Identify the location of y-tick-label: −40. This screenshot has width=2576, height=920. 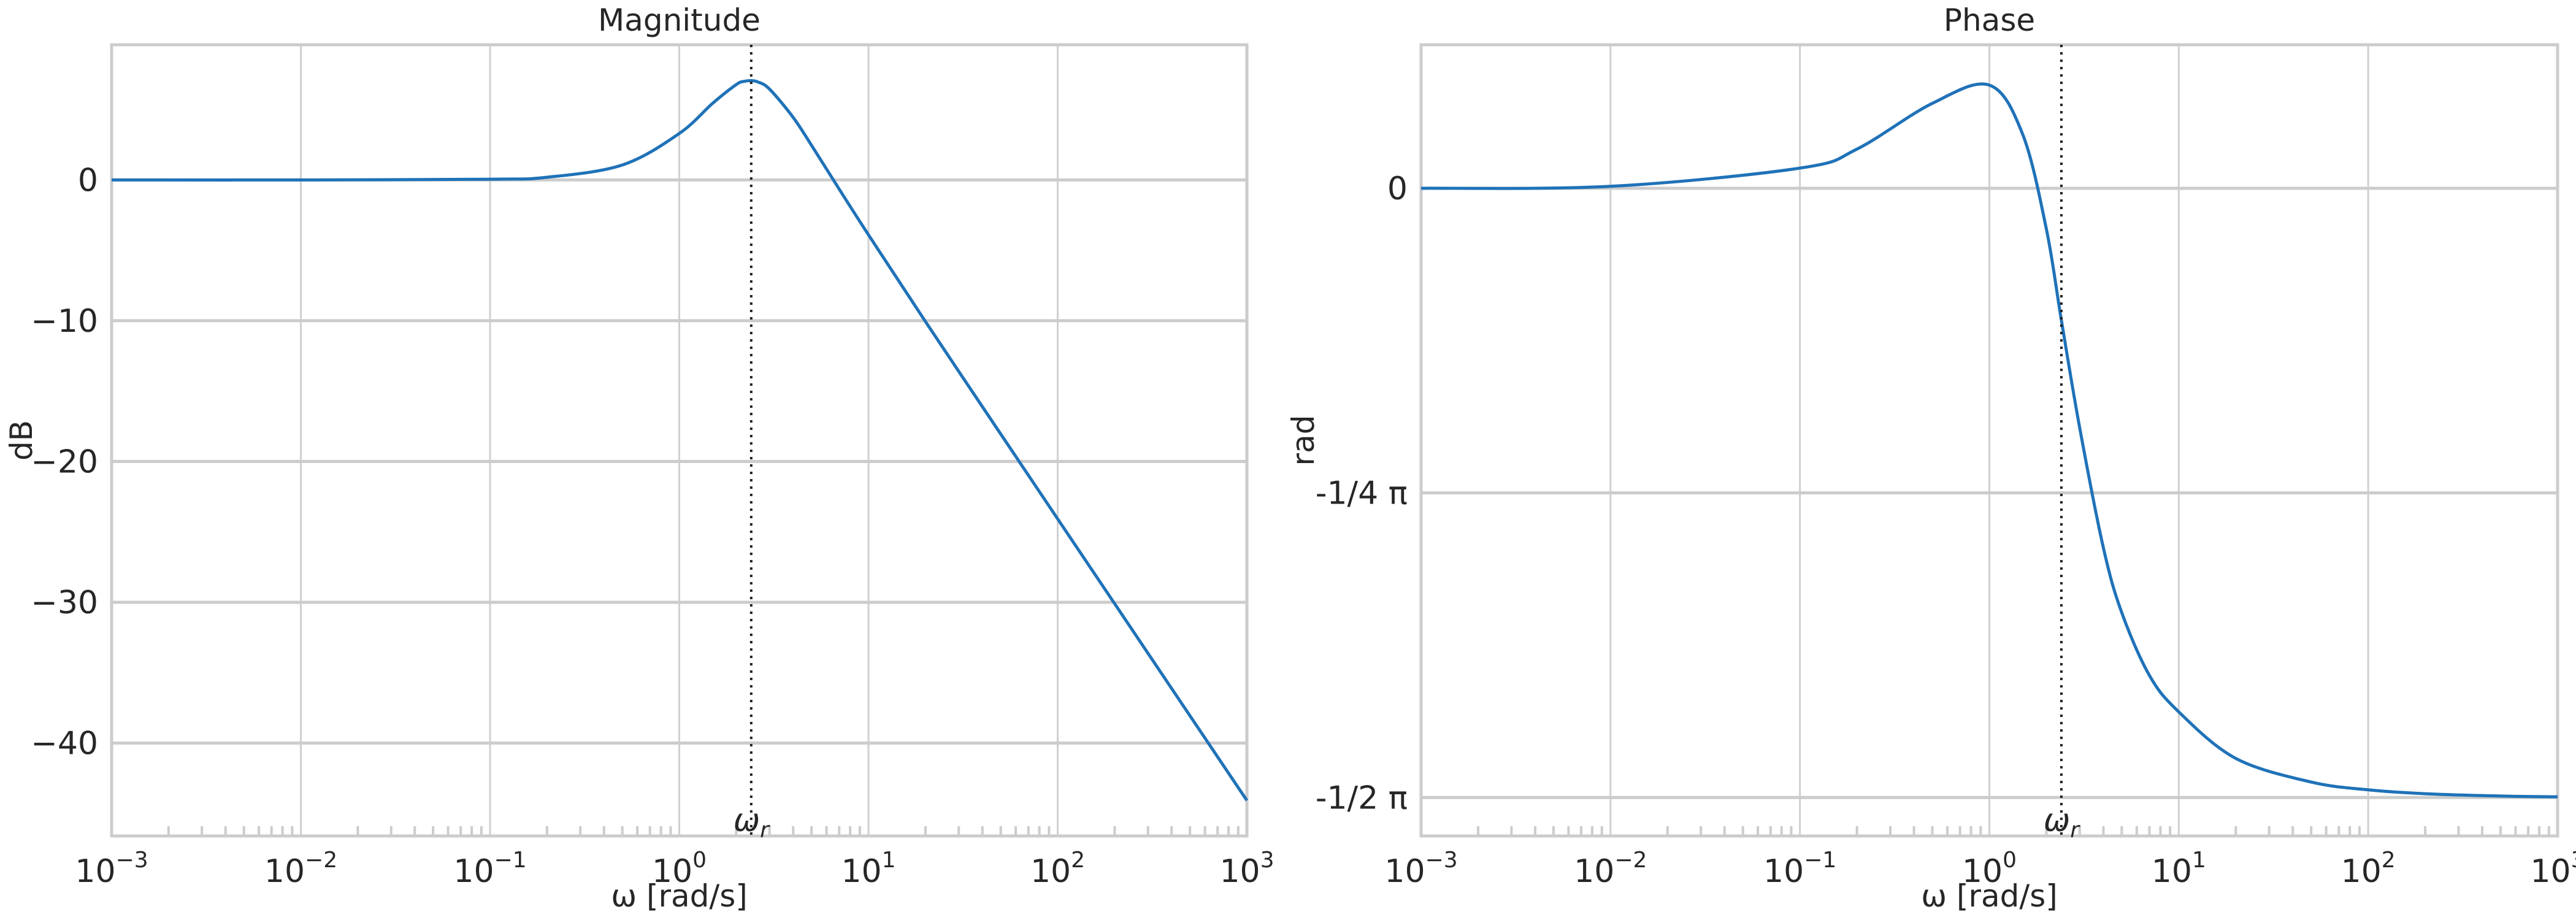
(64, 744).